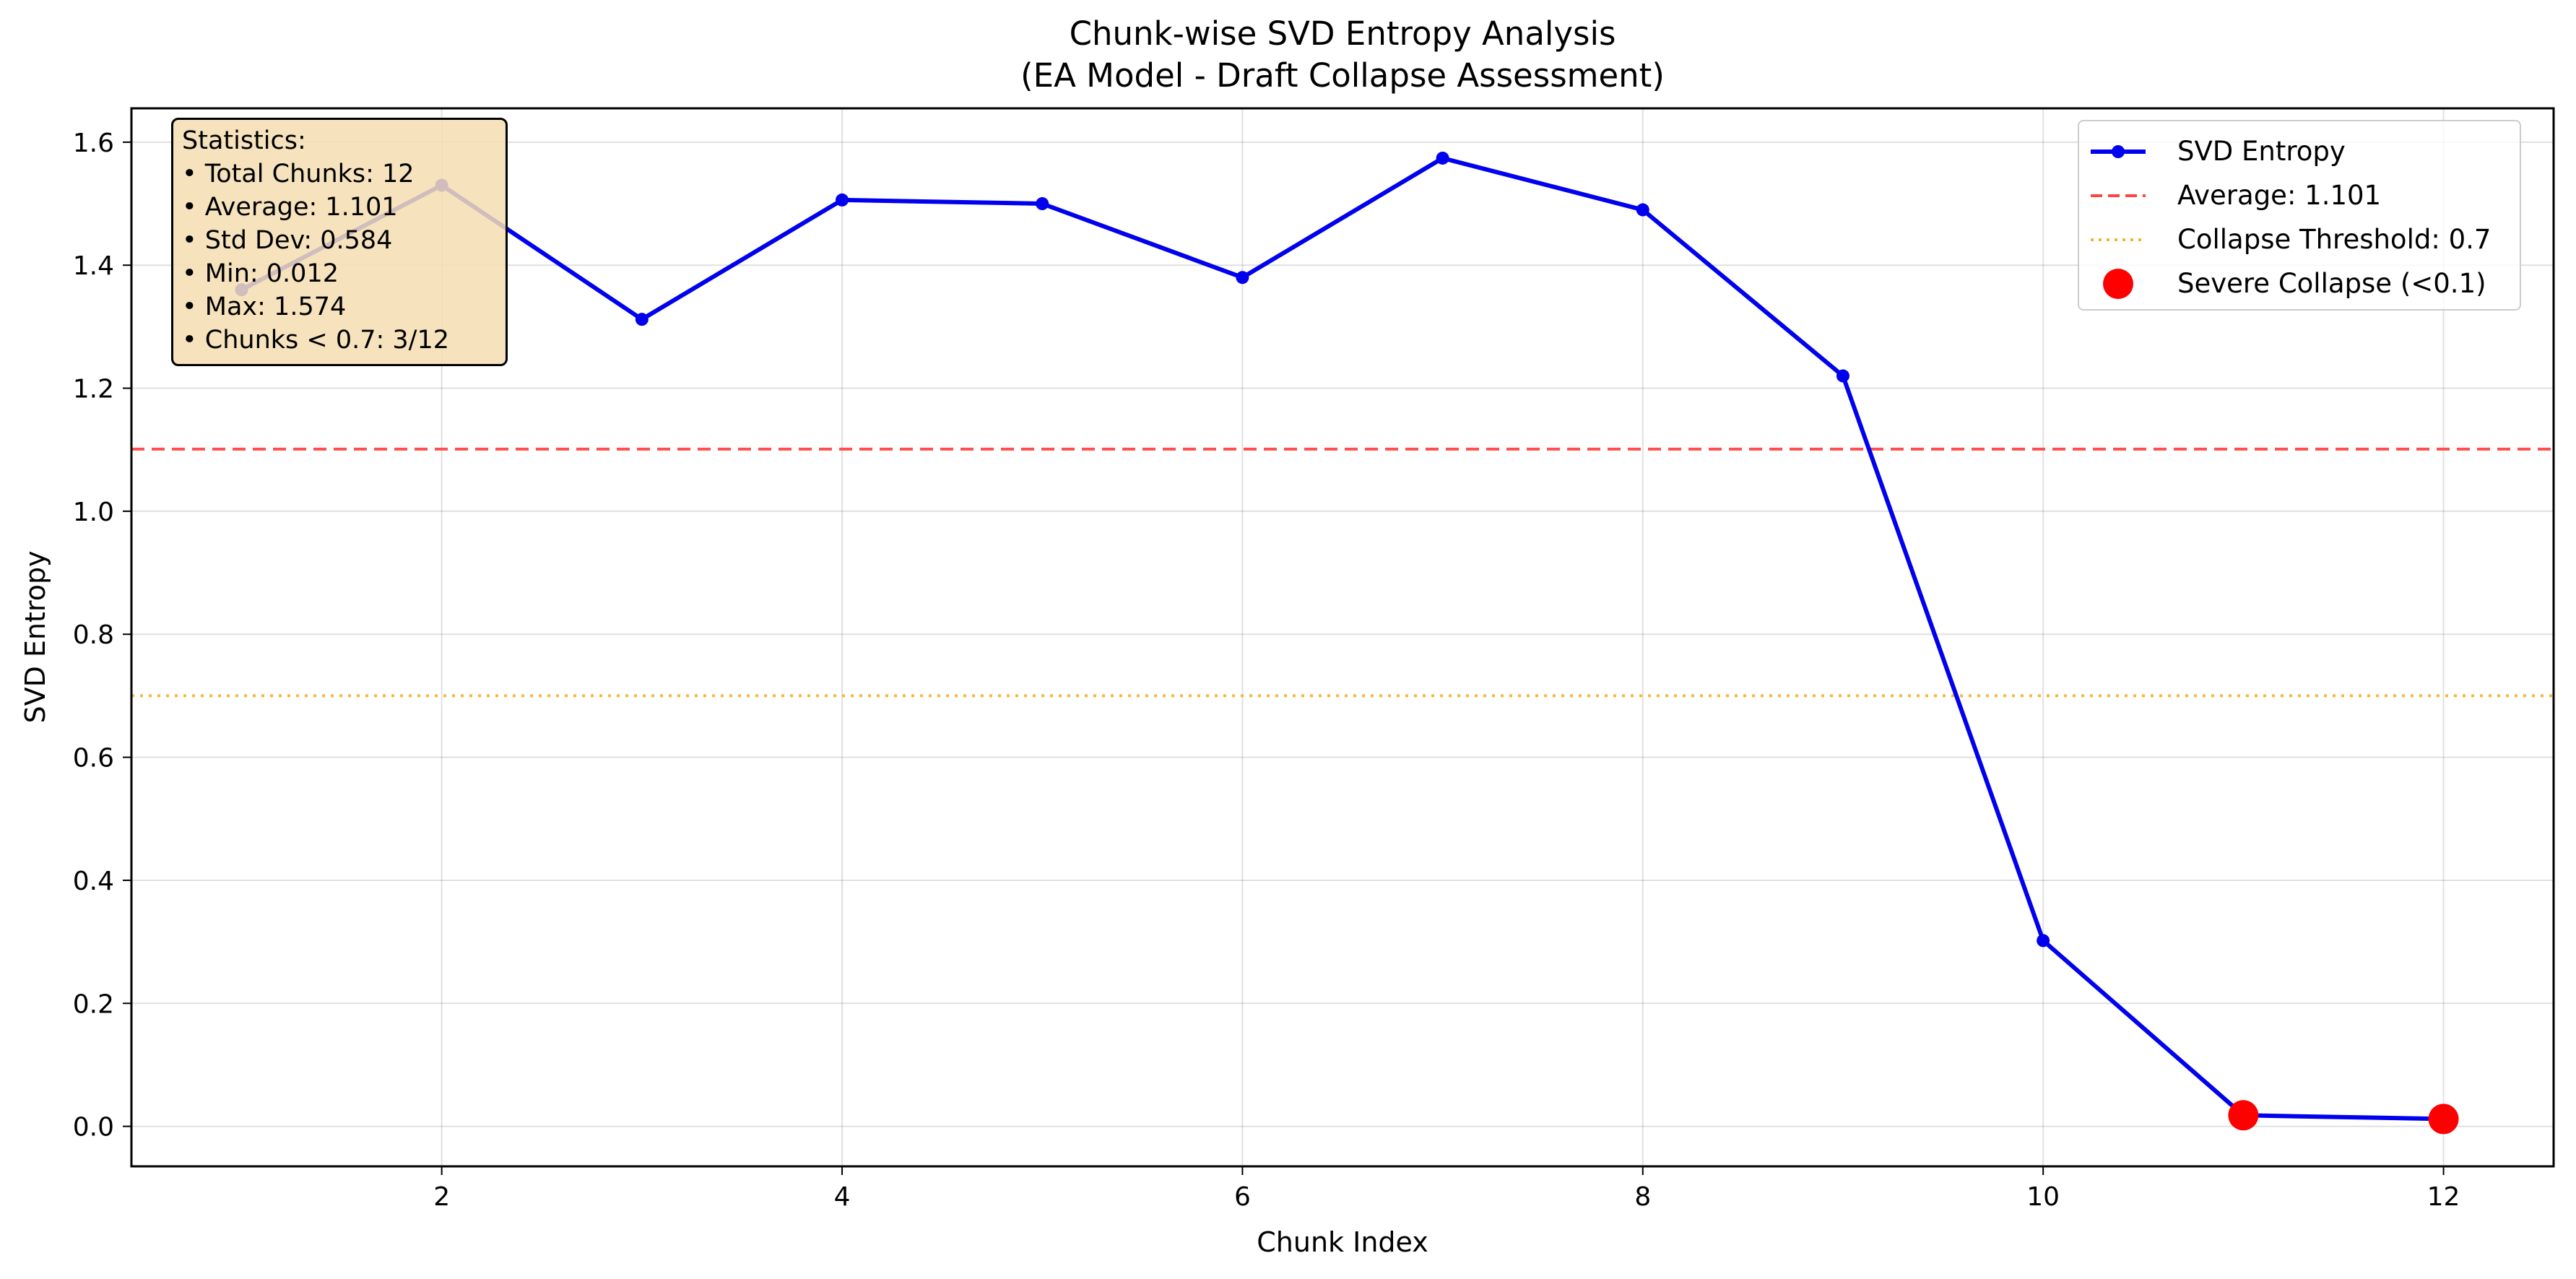 Image resolution: width=2576 pixels, height=1279 pixels. I want to click on legend-item-average: Average: 1.101, so click(2299, 195).